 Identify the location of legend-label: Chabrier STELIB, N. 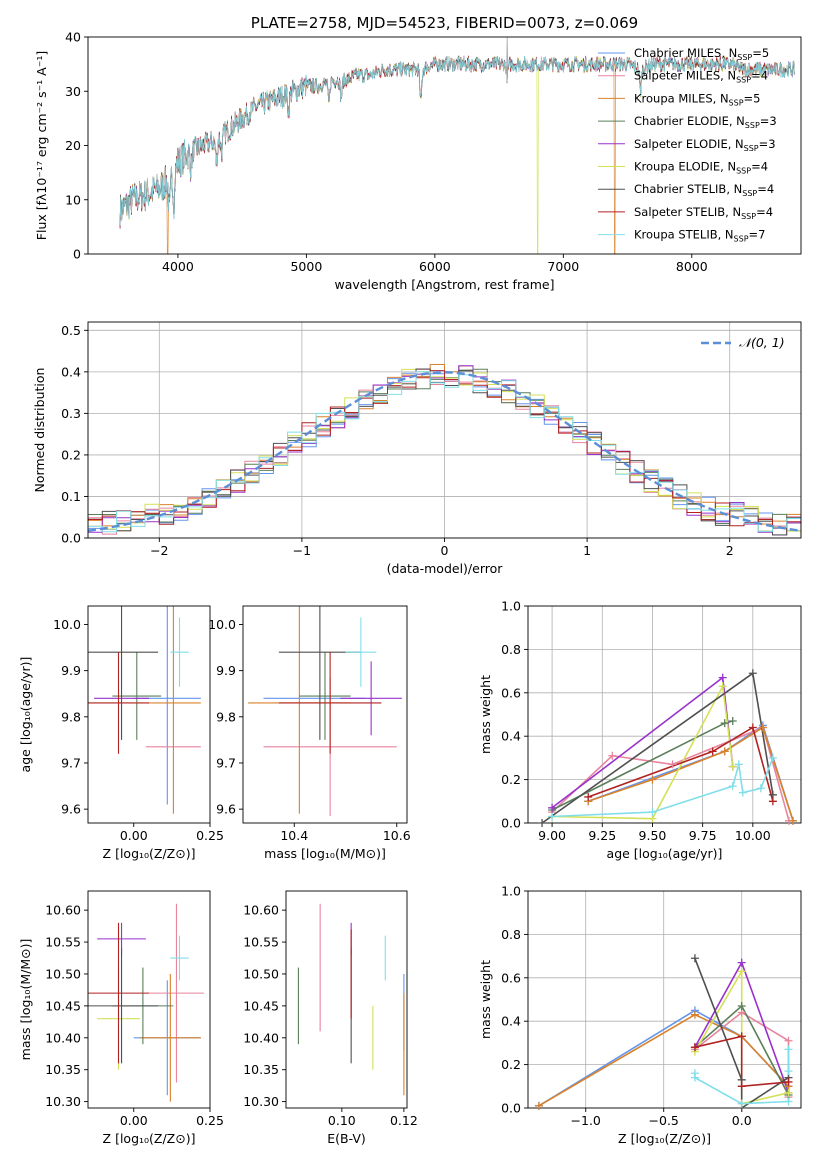
(688, 189).